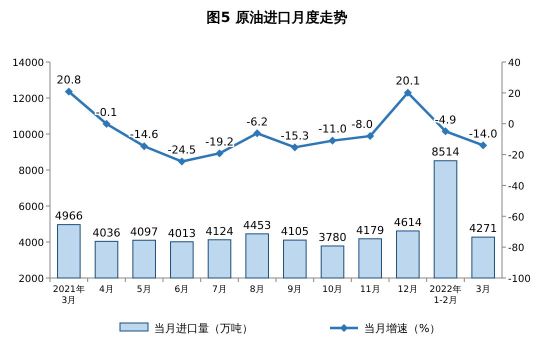  I want to click on y2-tick-label: 20, so click(514, 94).